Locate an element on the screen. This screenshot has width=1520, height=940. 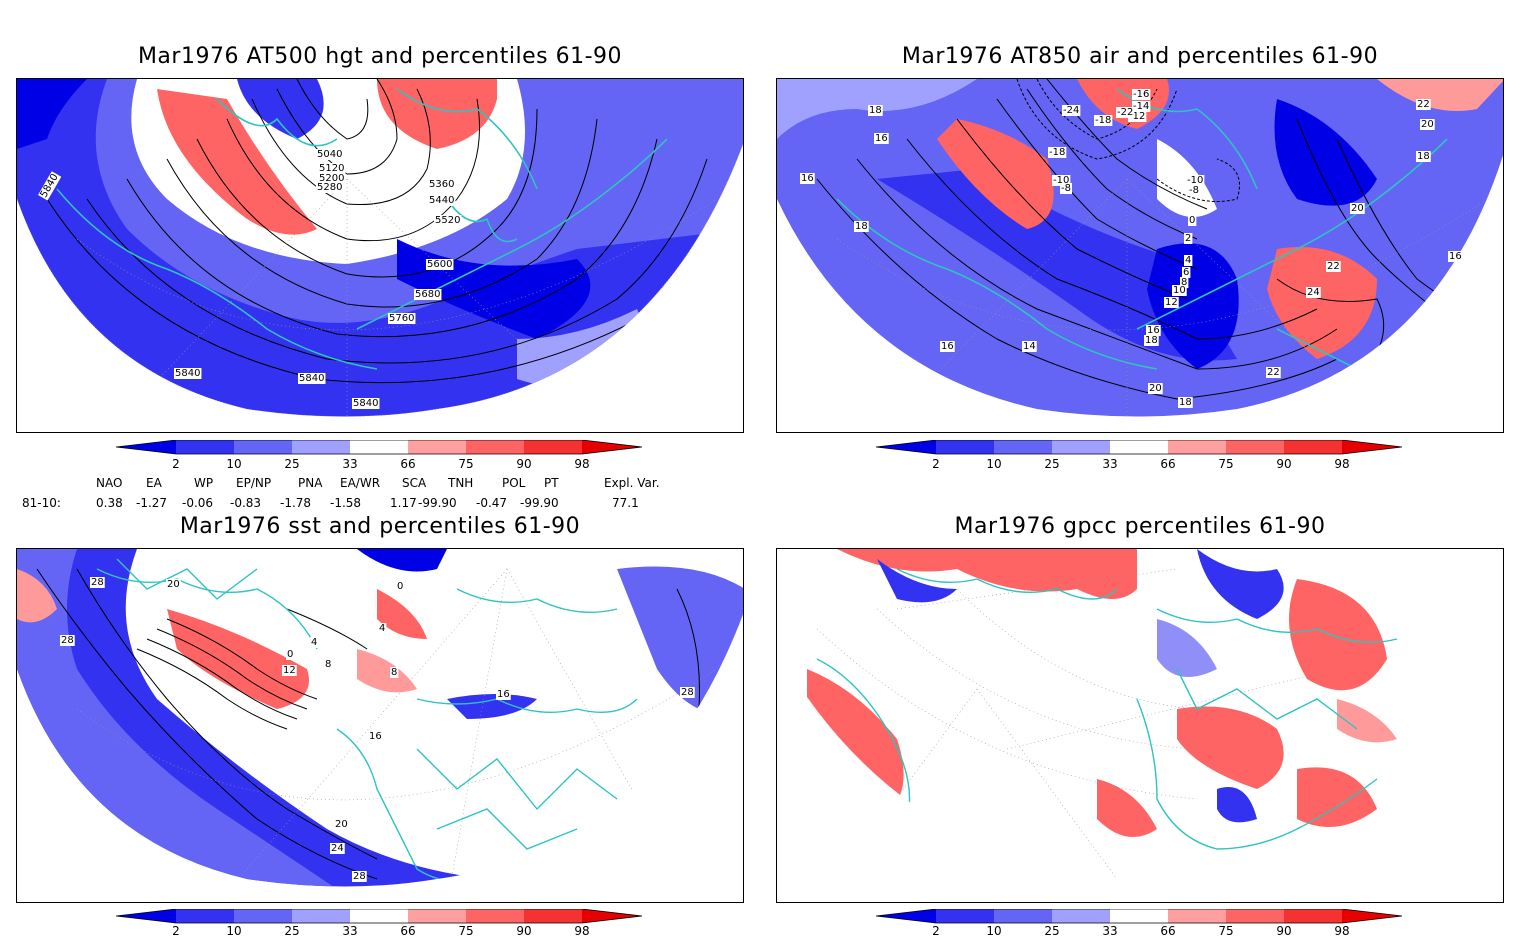
tele-value: 77.1 is located at coordinates (625, 503).